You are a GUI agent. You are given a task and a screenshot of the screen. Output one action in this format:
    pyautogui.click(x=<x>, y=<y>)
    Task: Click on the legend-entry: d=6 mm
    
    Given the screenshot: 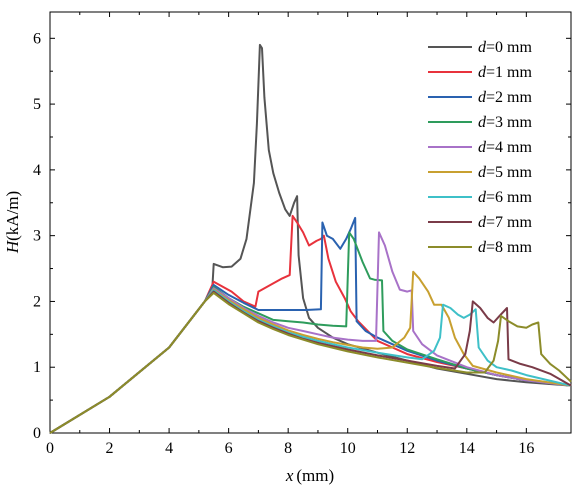 What is the action you would take?
    pyautogui.click(x=480, y=197)
    